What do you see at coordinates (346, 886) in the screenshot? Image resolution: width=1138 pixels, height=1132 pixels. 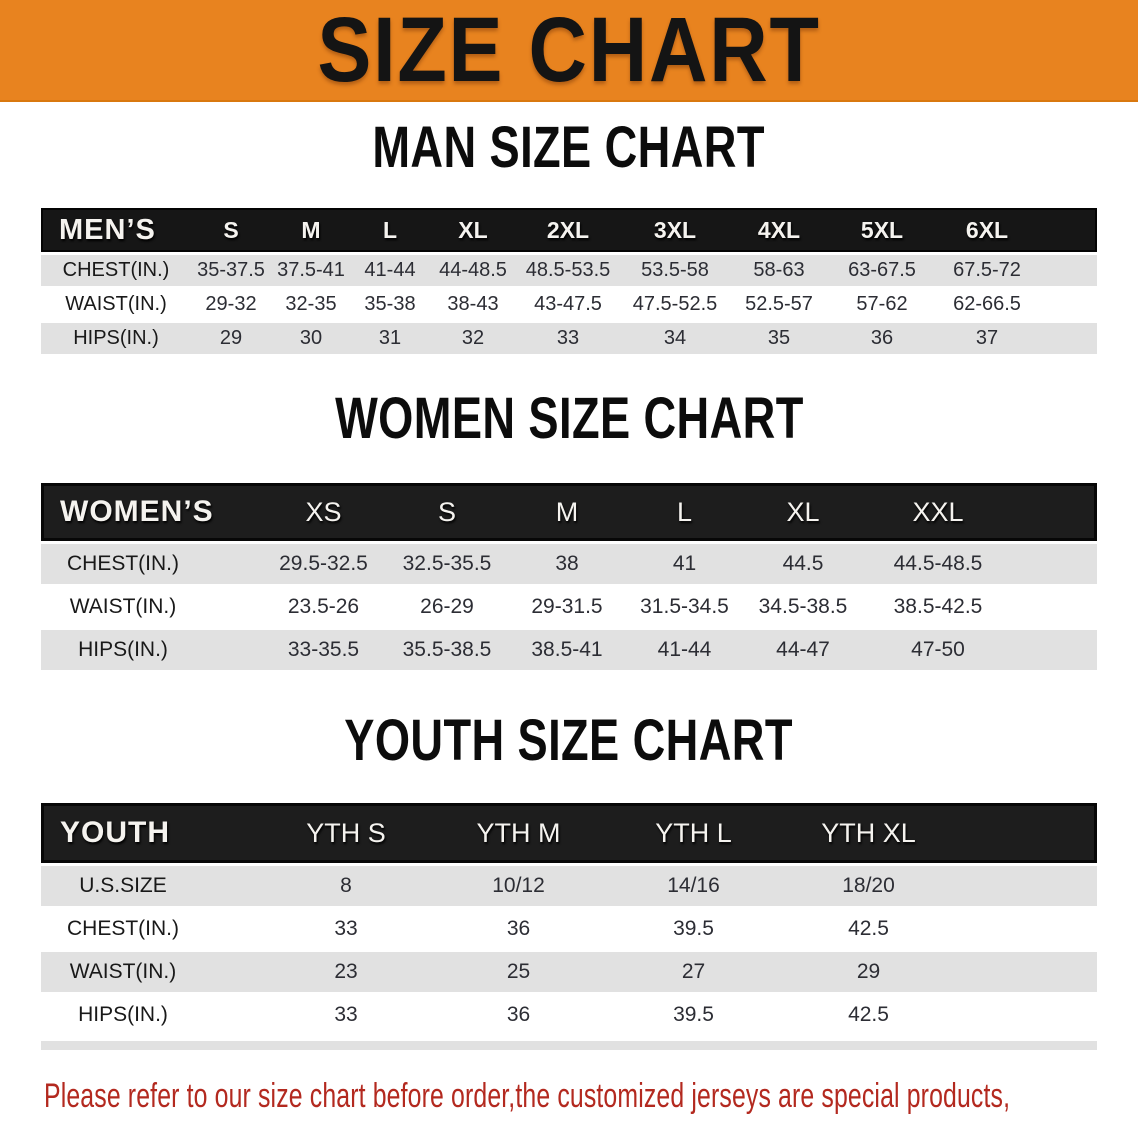 I see `size-value-cell: 8` at bounding box center [346, 886].